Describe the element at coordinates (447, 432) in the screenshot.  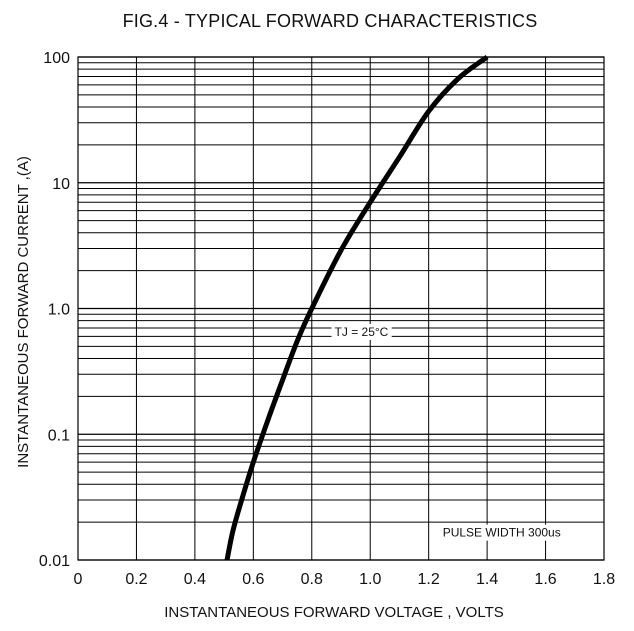
I see `annotations: TJ = 25°C PULSE WIDTH 300us` at that location.